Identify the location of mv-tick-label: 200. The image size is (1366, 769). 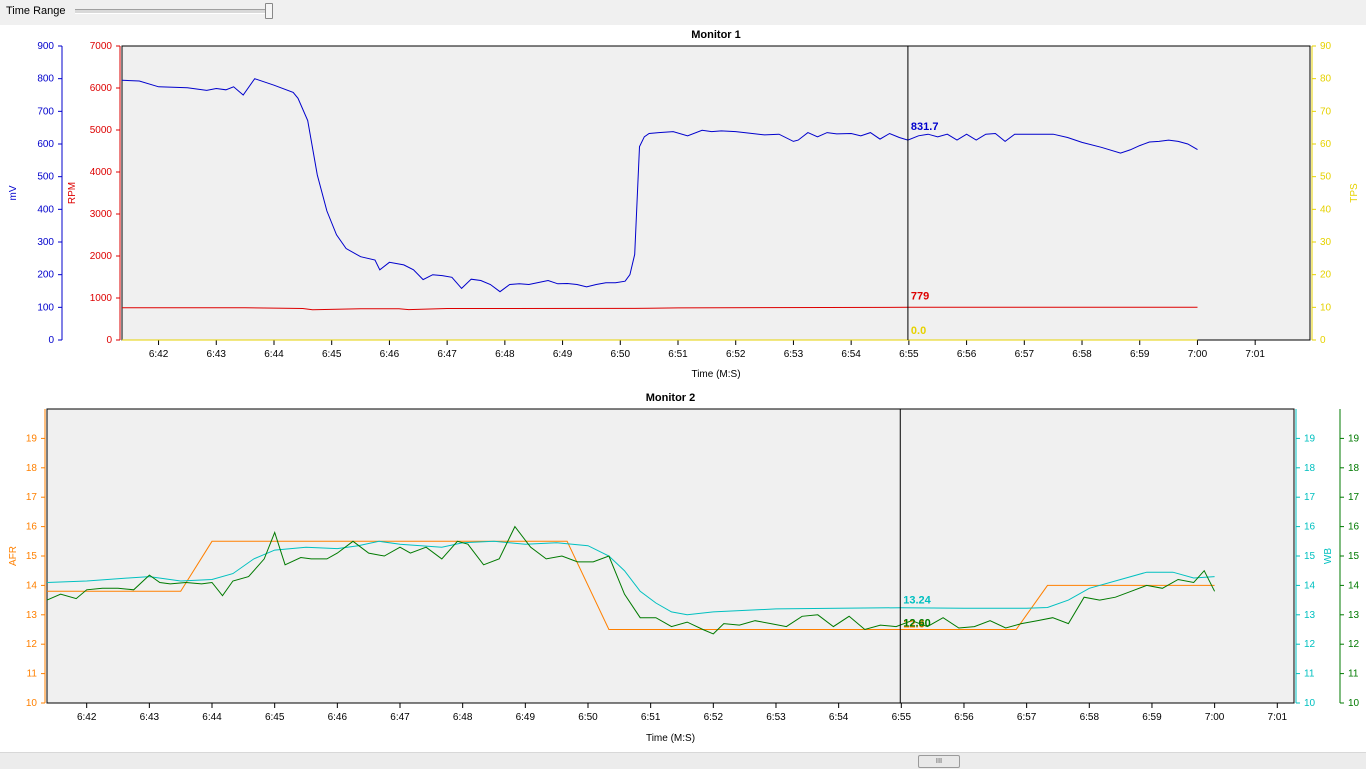
(45, 275).